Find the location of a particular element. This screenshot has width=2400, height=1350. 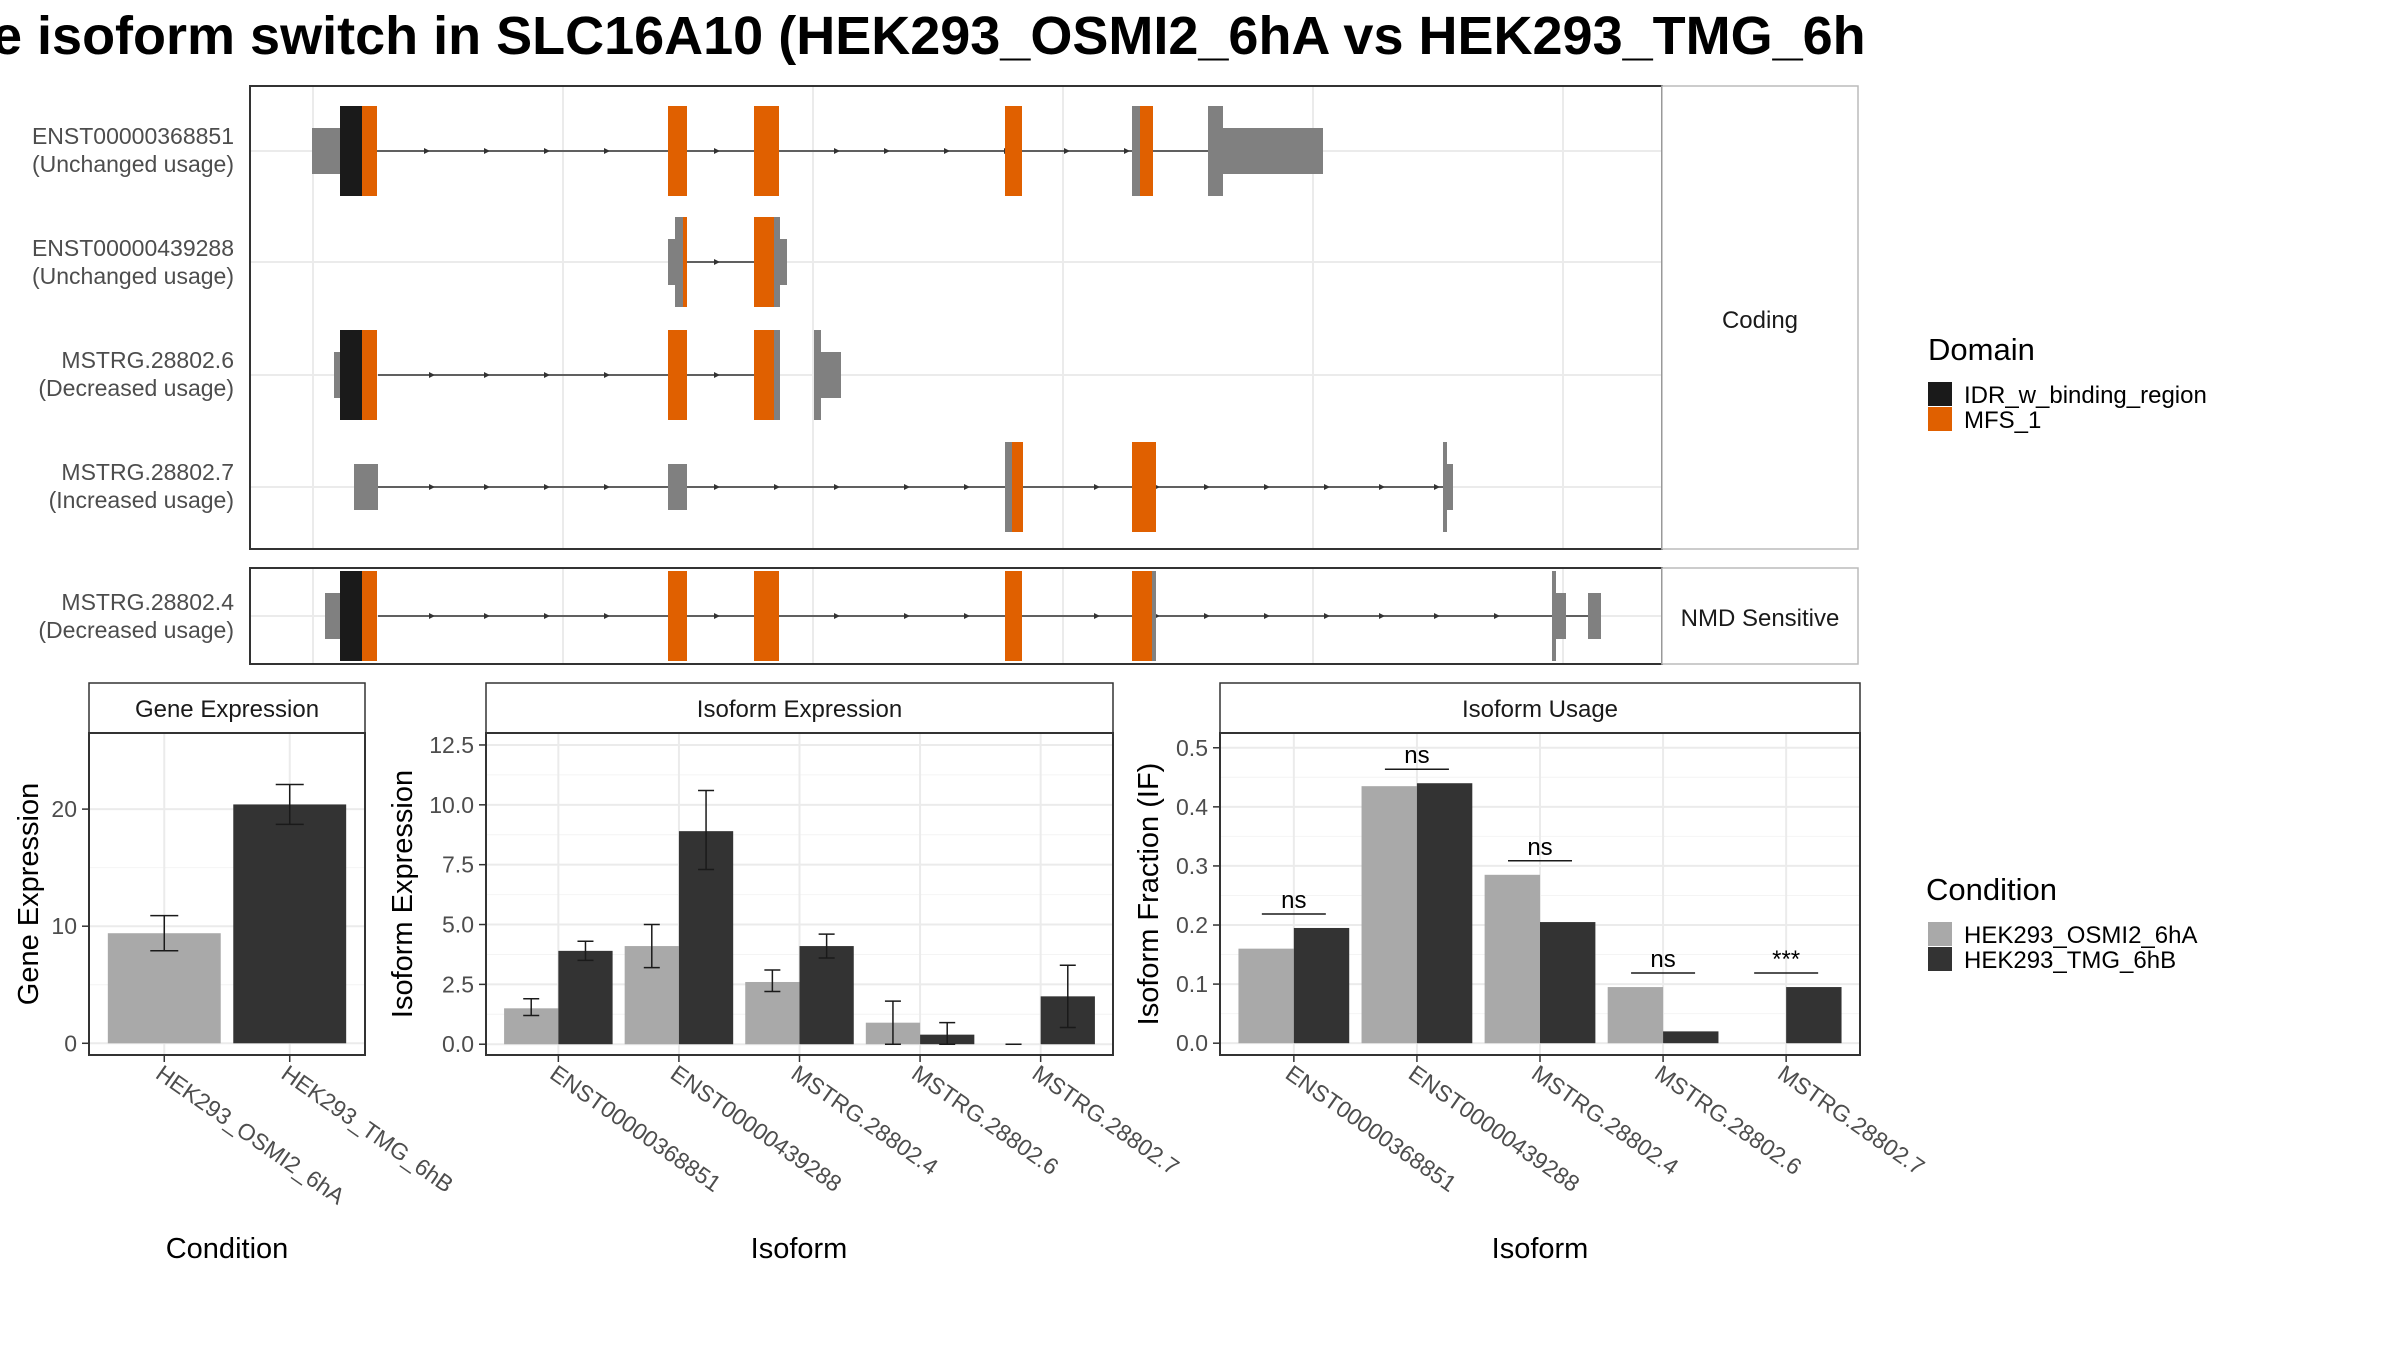

bar-HEK293_TMG_6hB is located at coordinates (290, 924).